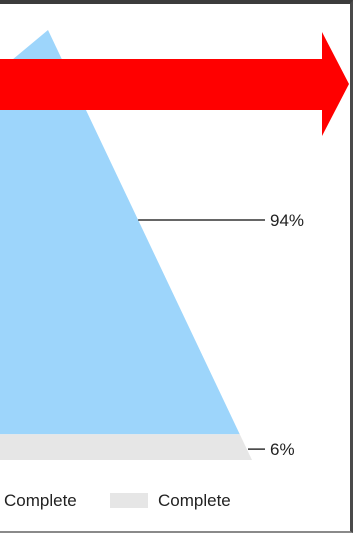 The height and width of the screenshot is (537, 353). I want to click on legend-label-complete-1: Complete, so click(40, 500).